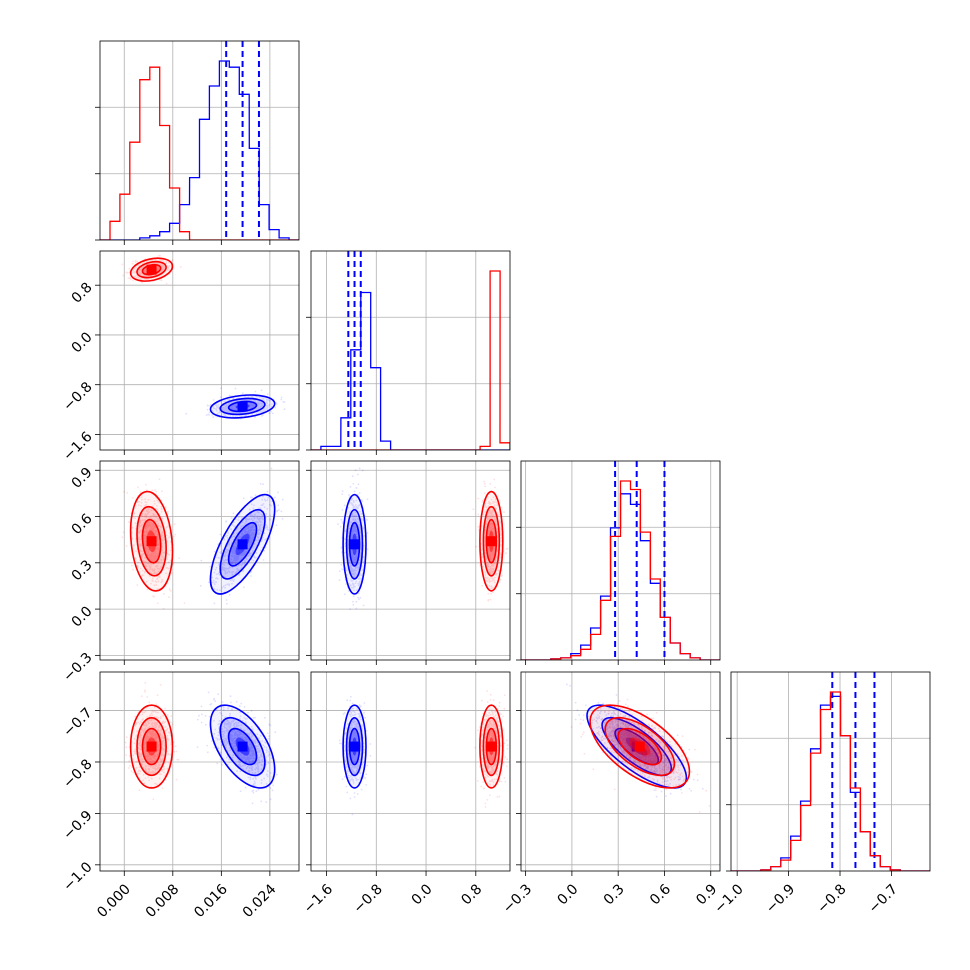  I want to click on scatter-points, so click(491, 749).